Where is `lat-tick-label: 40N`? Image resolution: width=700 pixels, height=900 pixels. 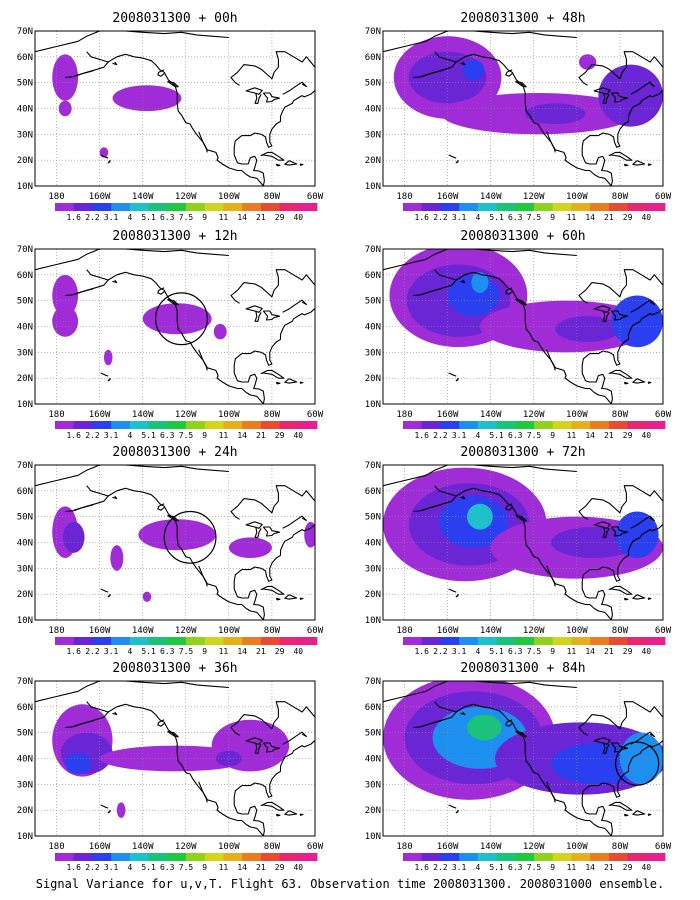 lat-tick-label: 40N is located at coordinates (25, 760).